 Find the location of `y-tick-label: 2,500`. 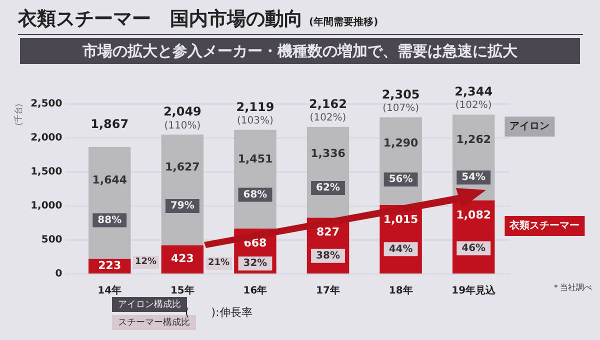

y-tick-label: 2,500 is located at coordinates (46, 104).